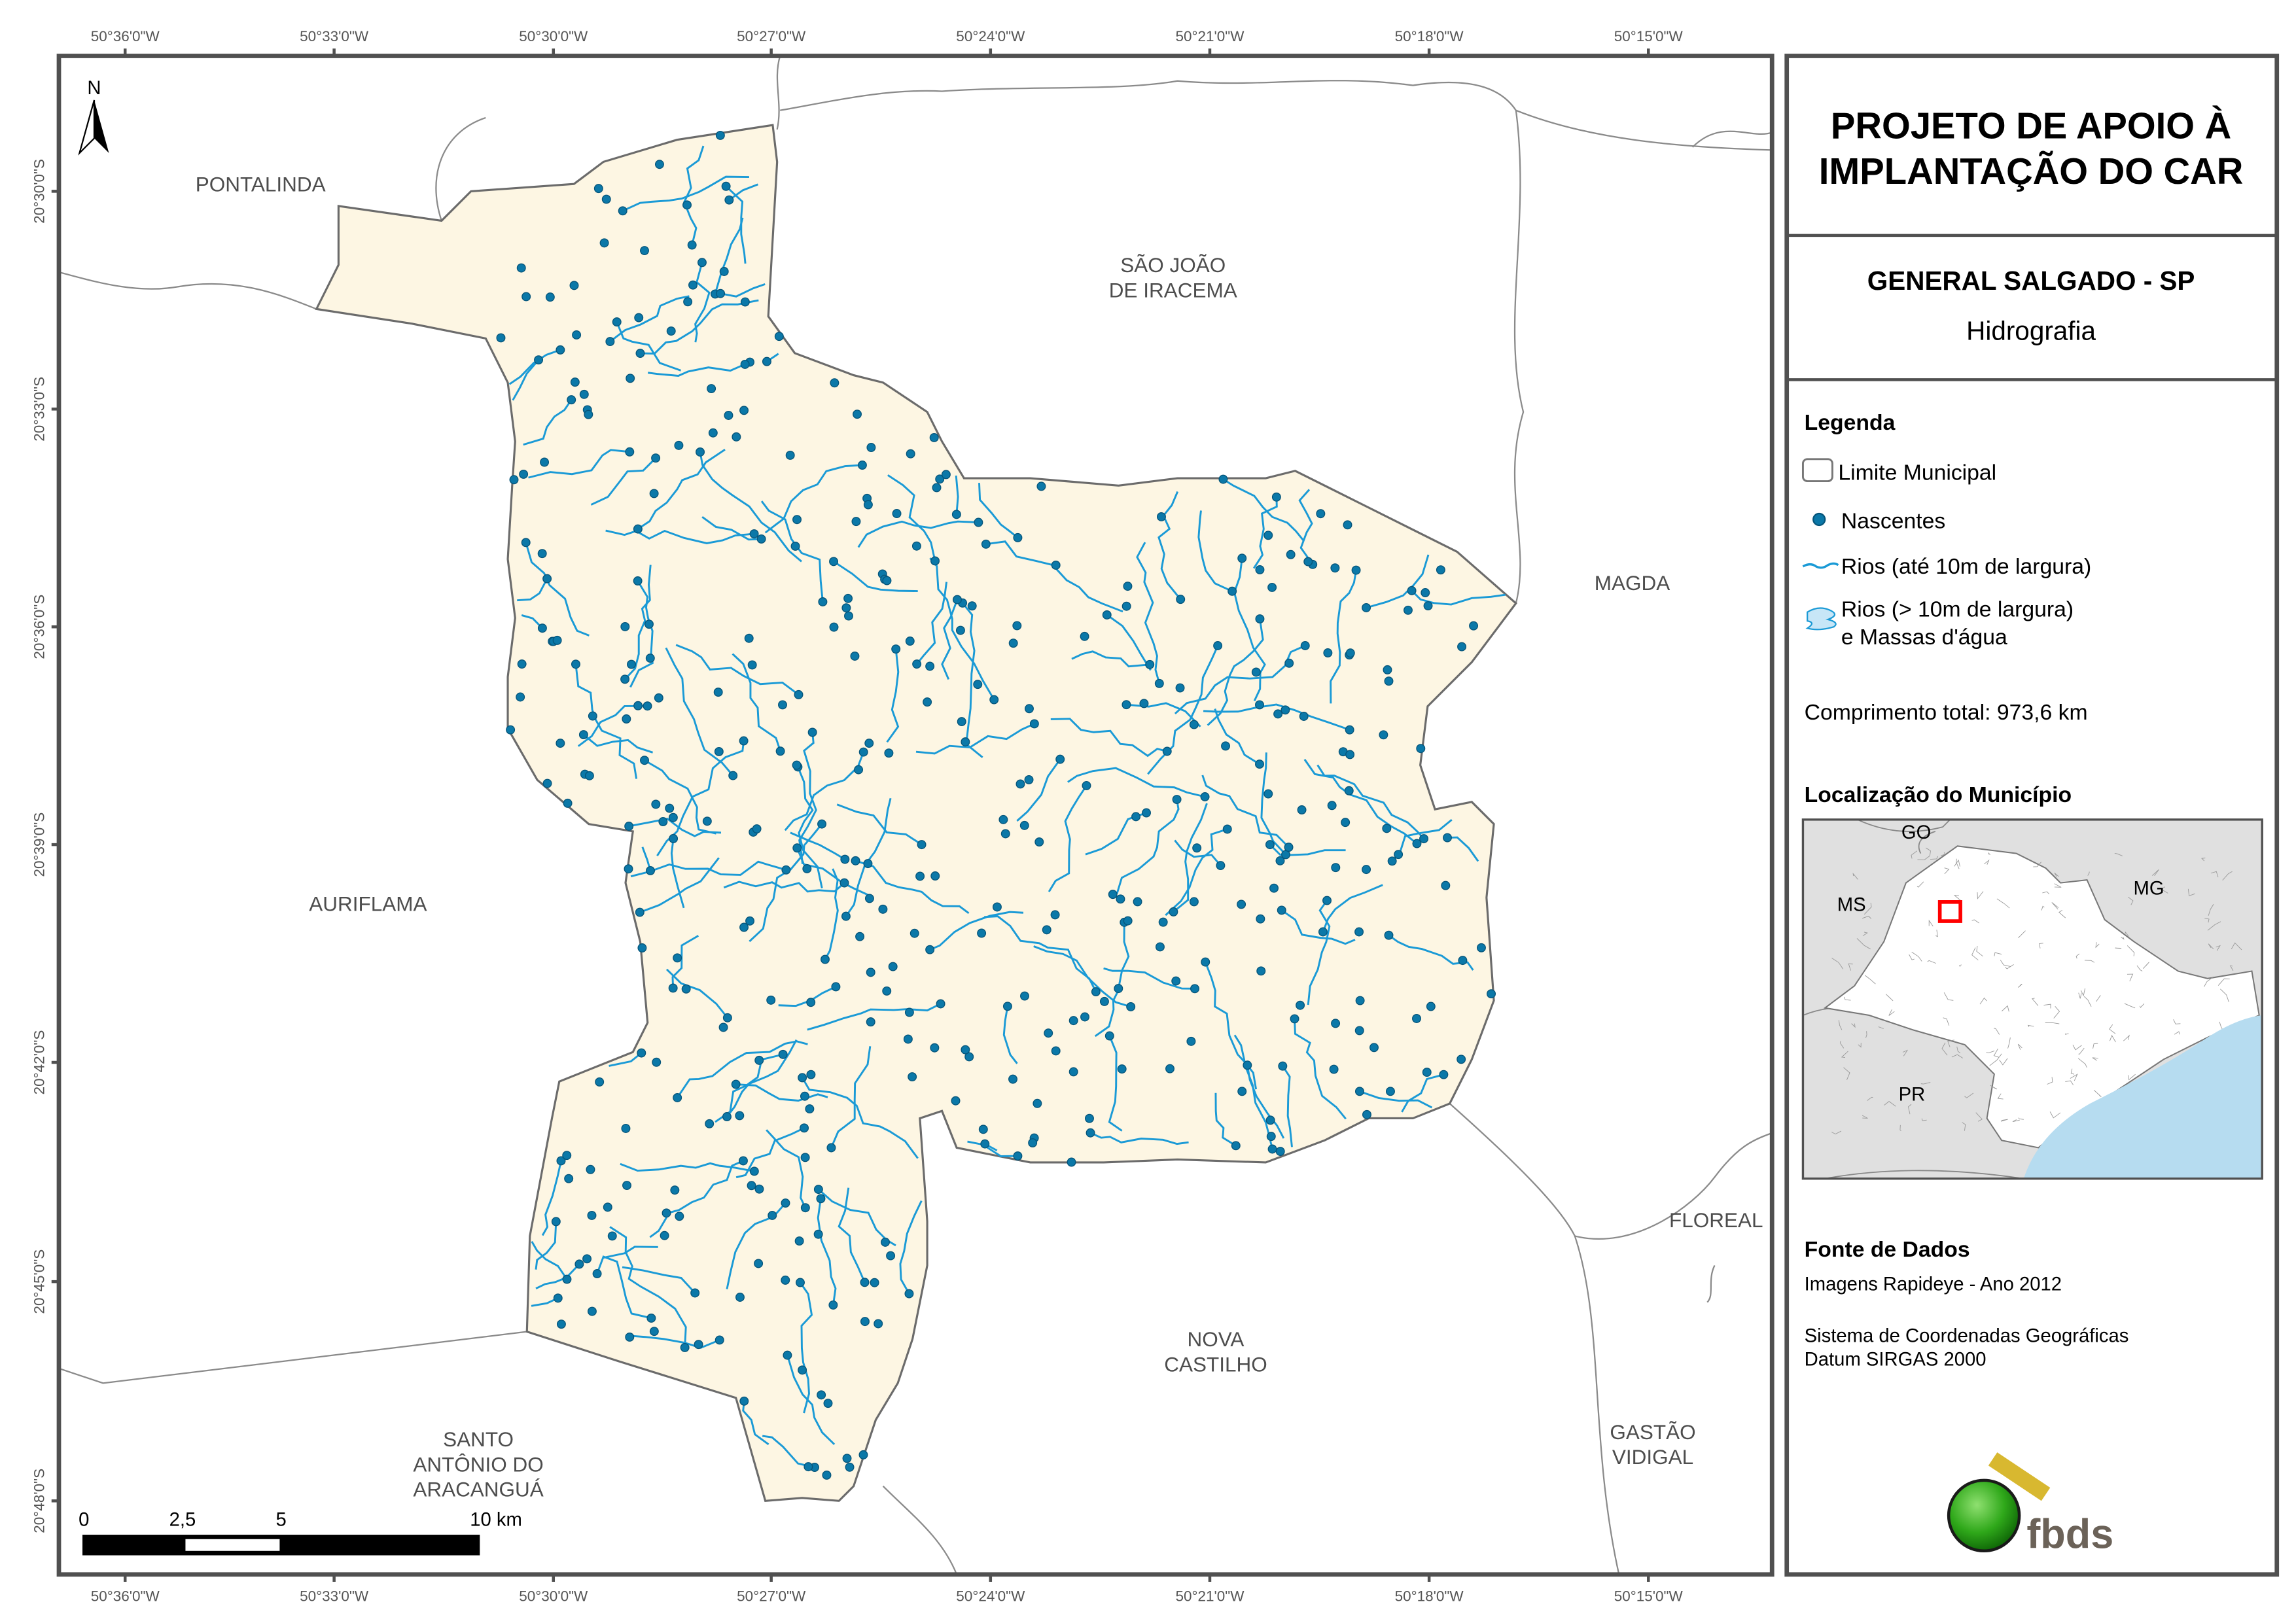 Image resolution: width=2296 pixels, height=1623 pixels. I want to click on municipal-boundary-icon, so click(1817, 470).